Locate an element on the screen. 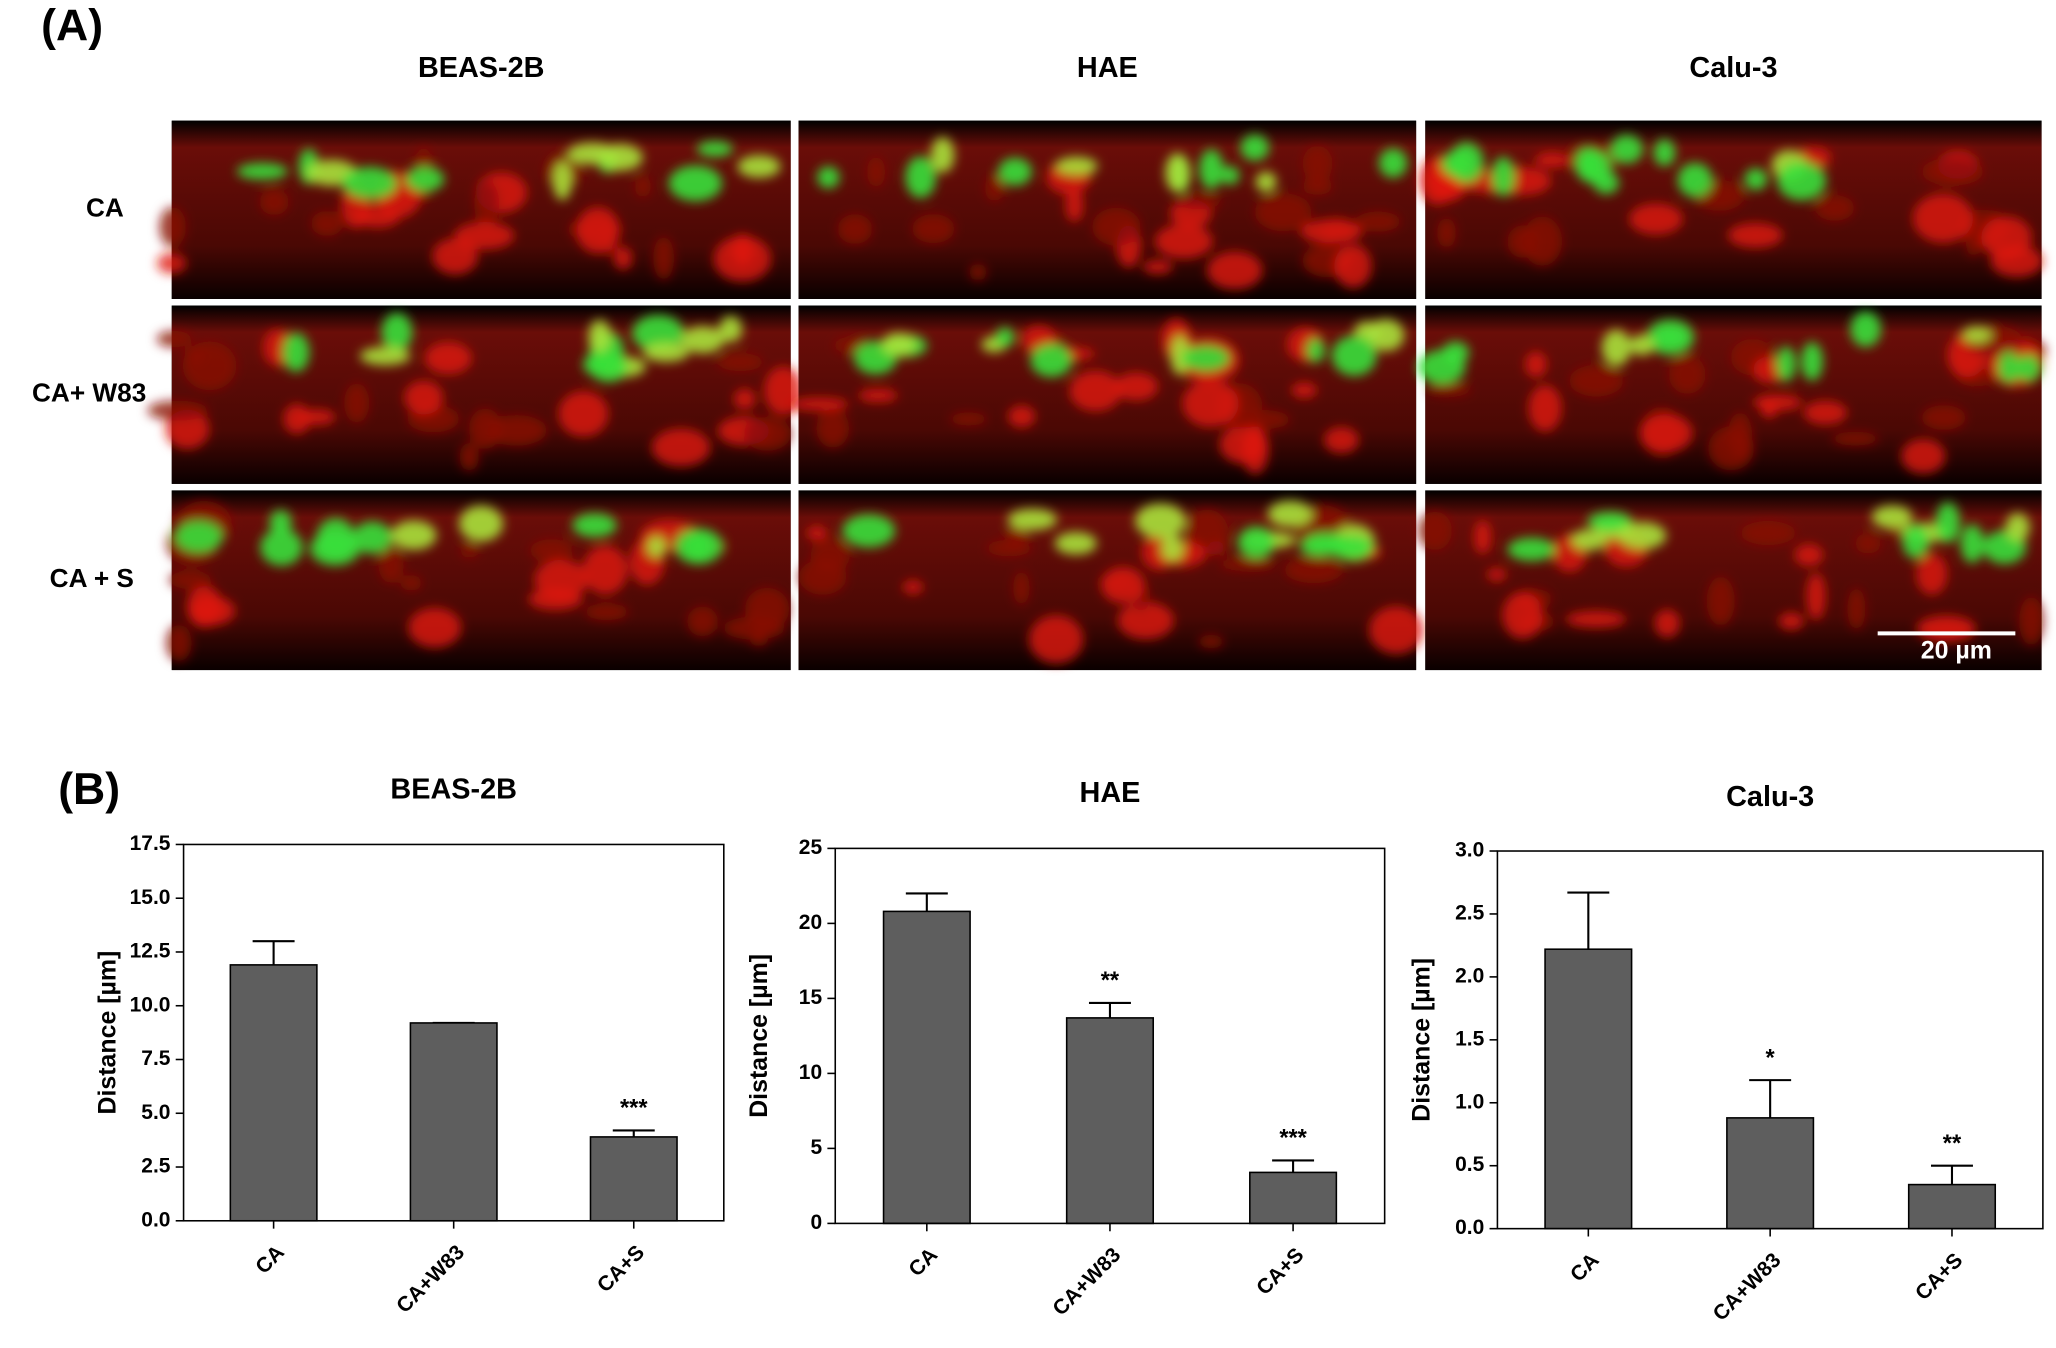 This screenshot has height=1348, width=2056. y-tick-label: 10 is located at coordinates (810, 1072).